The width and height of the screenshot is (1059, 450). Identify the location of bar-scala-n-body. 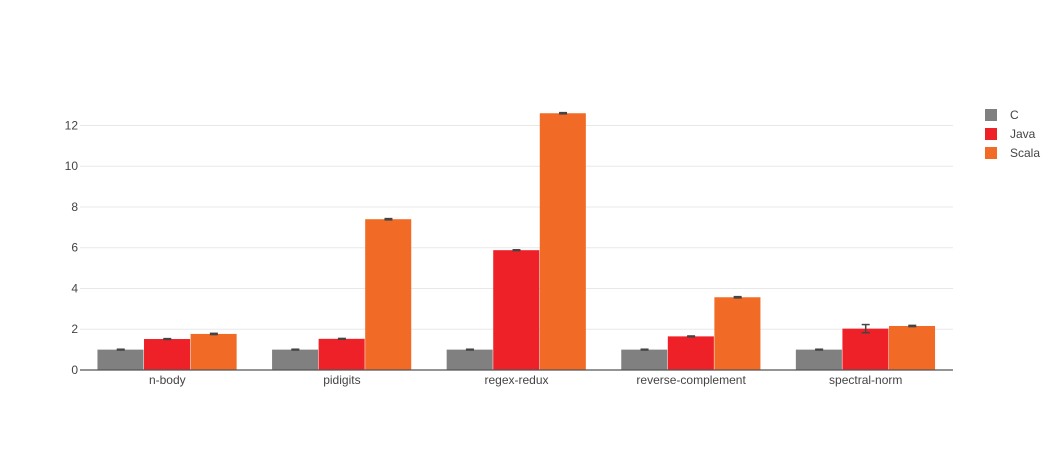
(213, 351).